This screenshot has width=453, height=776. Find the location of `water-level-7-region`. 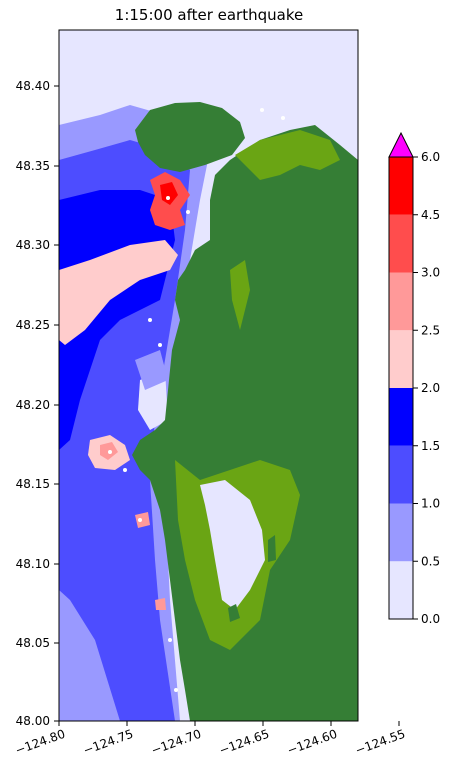

water-level-7-region is located at coordinates (169, 193).